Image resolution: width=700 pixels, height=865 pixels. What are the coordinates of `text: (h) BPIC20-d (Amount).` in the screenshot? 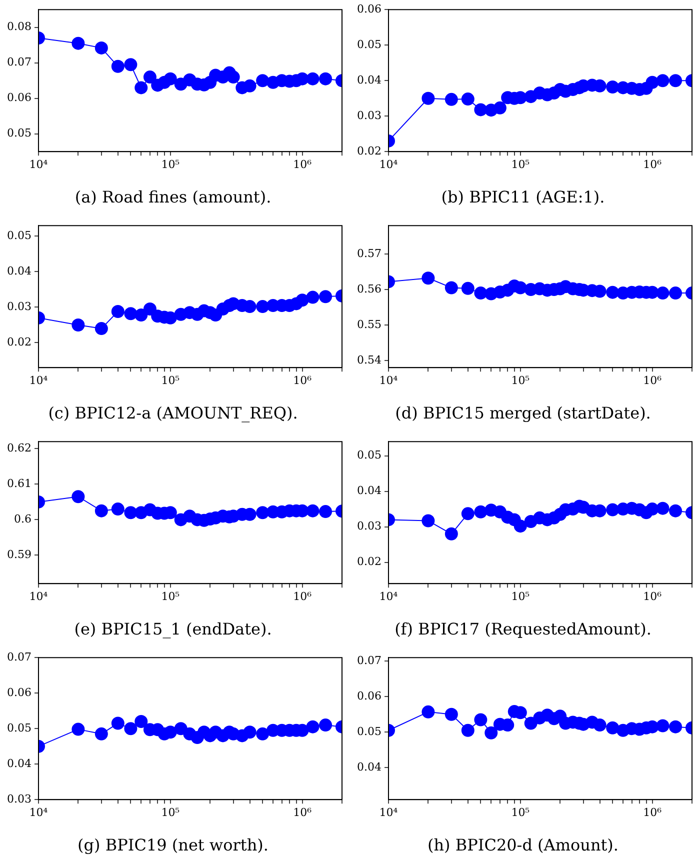 It's located at (523, 845).